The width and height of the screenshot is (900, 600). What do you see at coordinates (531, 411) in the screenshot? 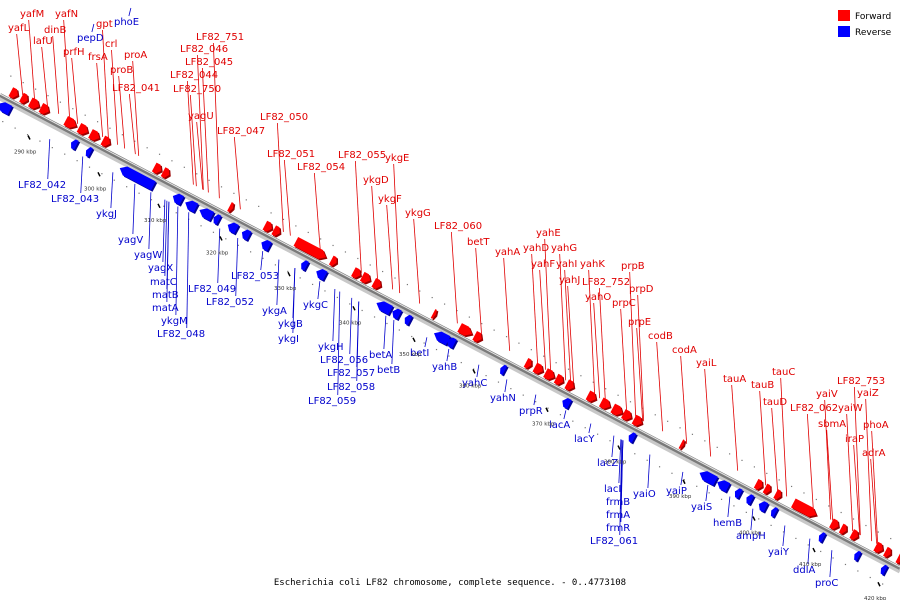
I see `reverse-gene-label: prpR` at bounding box center [531, 411].